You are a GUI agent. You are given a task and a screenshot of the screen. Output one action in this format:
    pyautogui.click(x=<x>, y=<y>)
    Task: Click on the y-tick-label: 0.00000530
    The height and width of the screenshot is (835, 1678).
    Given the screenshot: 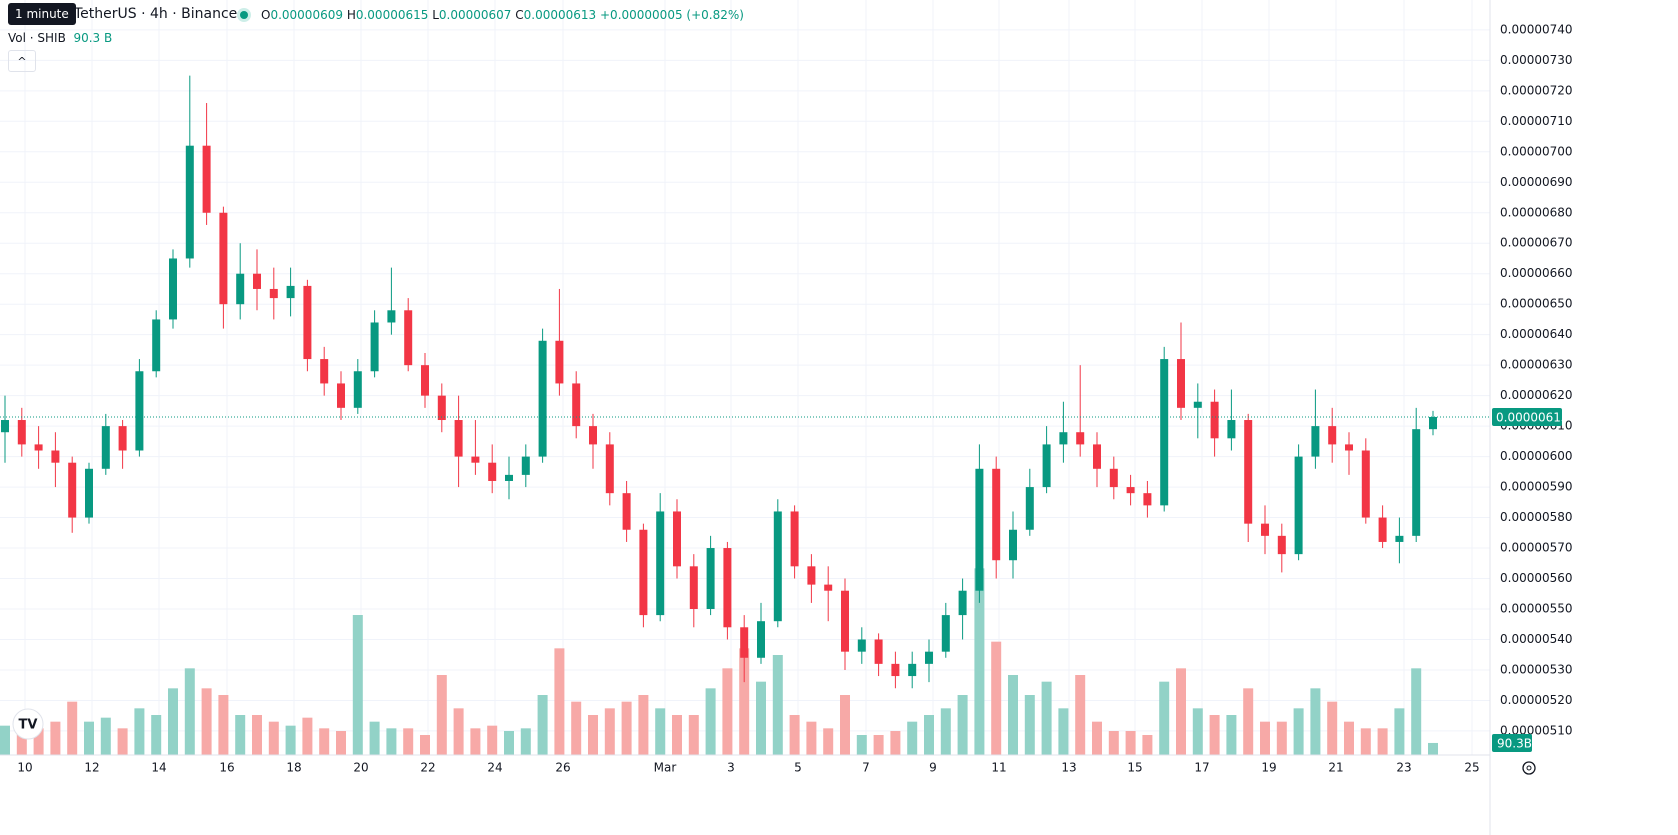 What is the action you would take?
    pyautogui.click(x=1536, y=669)
    